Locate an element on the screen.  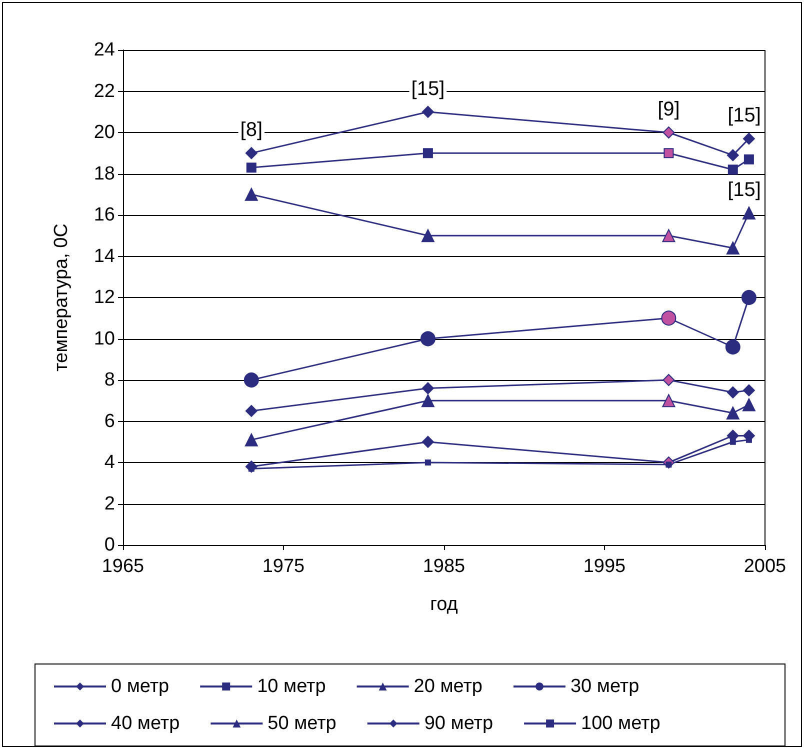
legend-label: 20 метр is located at coordinates (448, 686).